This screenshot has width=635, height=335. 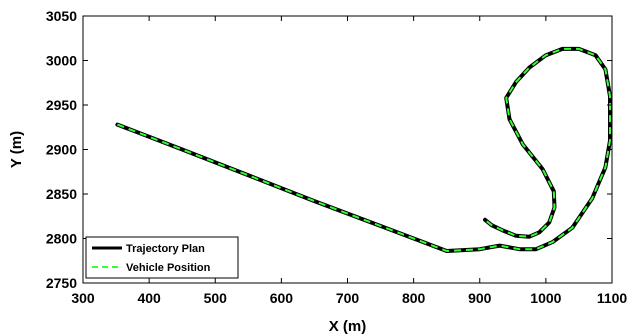 What do you see at coordinates (282, 298) in the screenshot?
I see `x-tick-label: 600` at bounding box center [282, 298].